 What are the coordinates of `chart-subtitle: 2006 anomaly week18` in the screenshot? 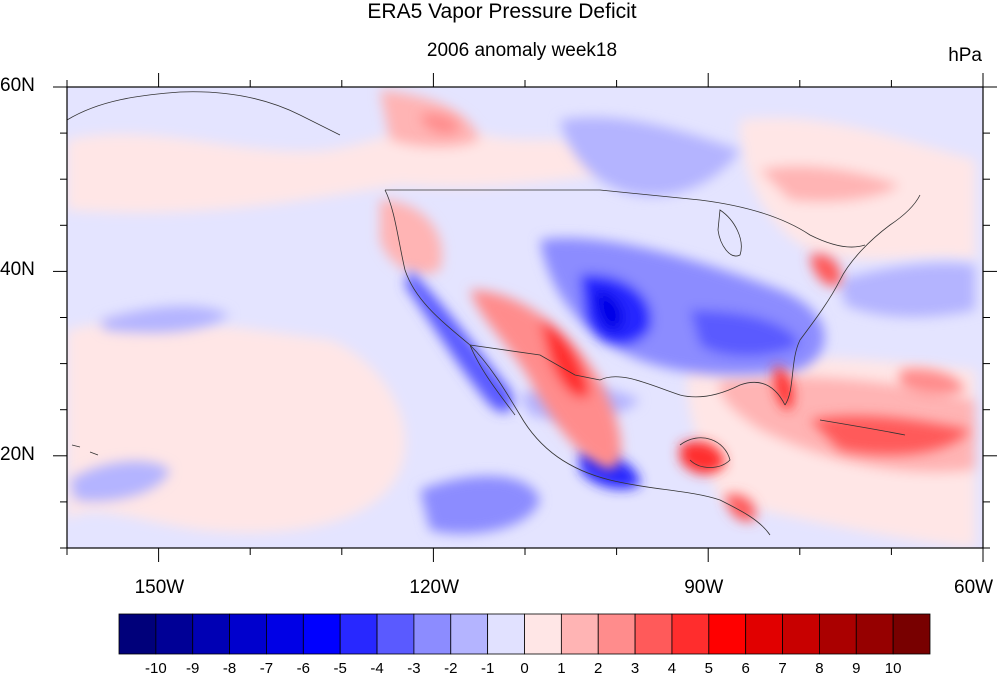 It's located at (522, 50).